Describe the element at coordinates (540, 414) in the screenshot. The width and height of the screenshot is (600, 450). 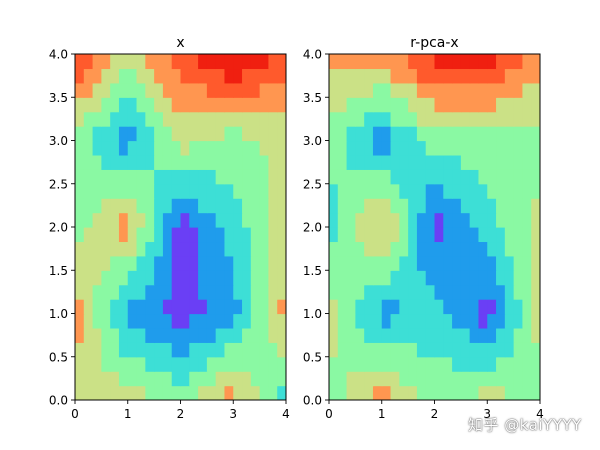
I see `x-tick-label: 4` at that location.